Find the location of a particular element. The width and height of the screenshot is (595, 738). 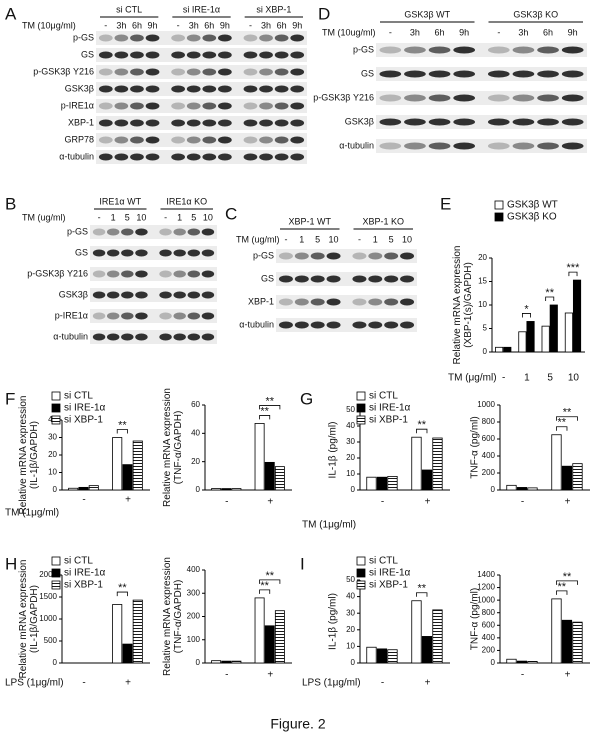

y-axis-label: IL-1β (pg/ml) is located at coordinates (333, 450).